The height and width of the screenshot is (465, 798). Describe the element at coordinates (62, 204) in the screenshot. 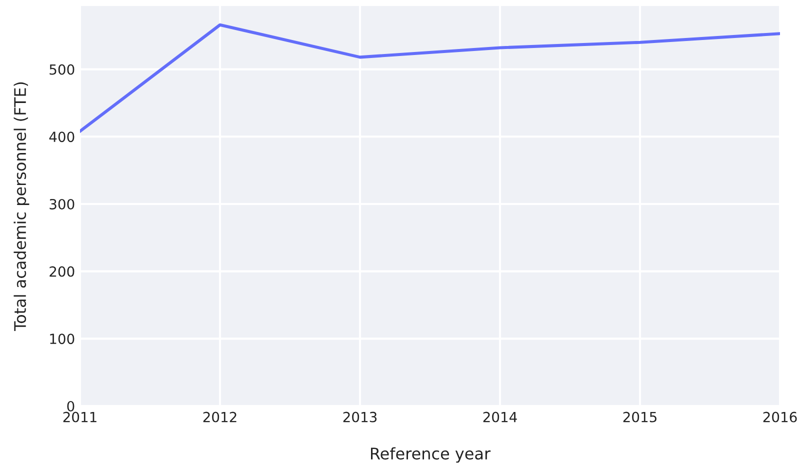

I see `y-tick-label: 300` at that location.